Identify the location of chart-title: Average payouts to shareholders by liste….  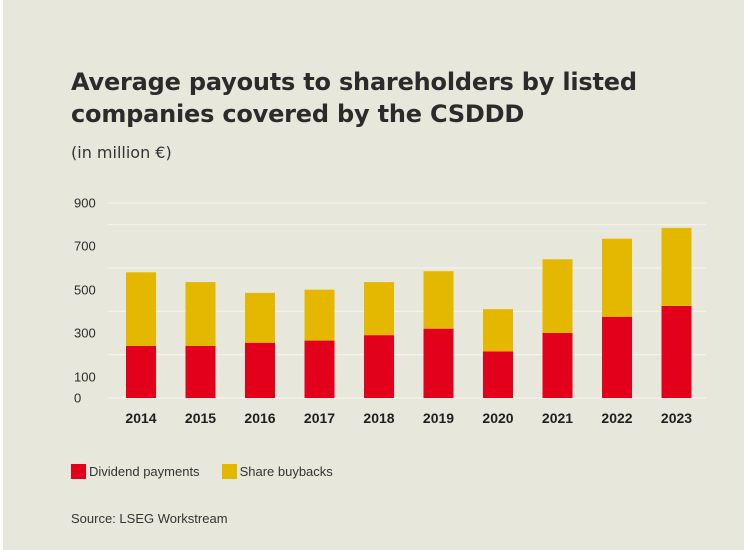
(354, 98).